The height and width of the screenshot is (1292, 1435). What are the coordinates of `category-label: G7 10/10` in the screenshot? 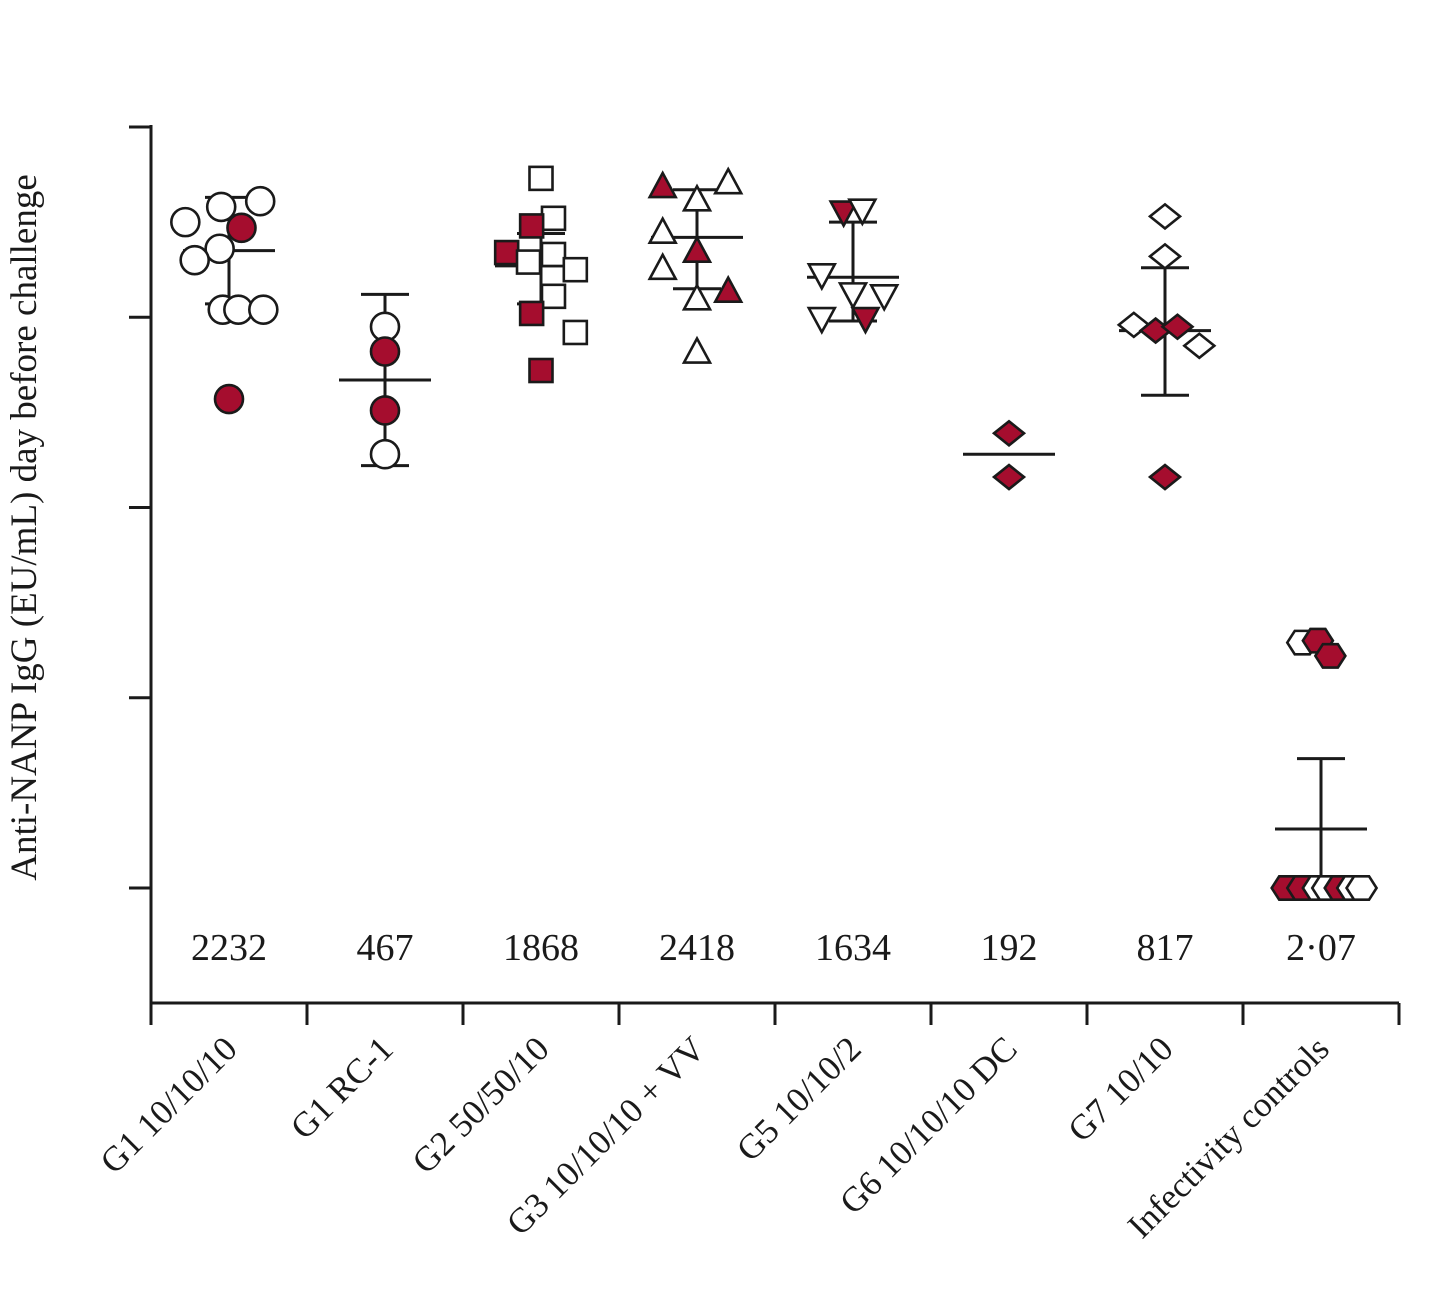 It's located at (1120, 1089).